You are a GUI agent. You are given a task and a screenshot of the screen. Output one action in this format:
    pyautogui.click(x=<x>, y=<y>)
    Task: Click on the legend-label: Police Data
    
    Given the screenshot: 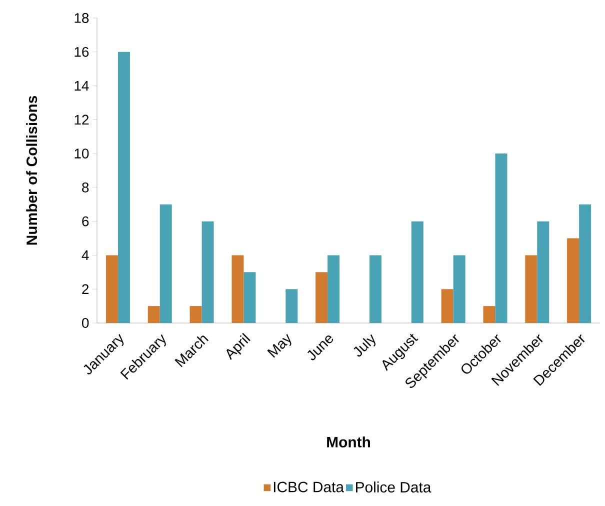 What is the action you would take?
    pyautogui.click(x=394, y=487)
    